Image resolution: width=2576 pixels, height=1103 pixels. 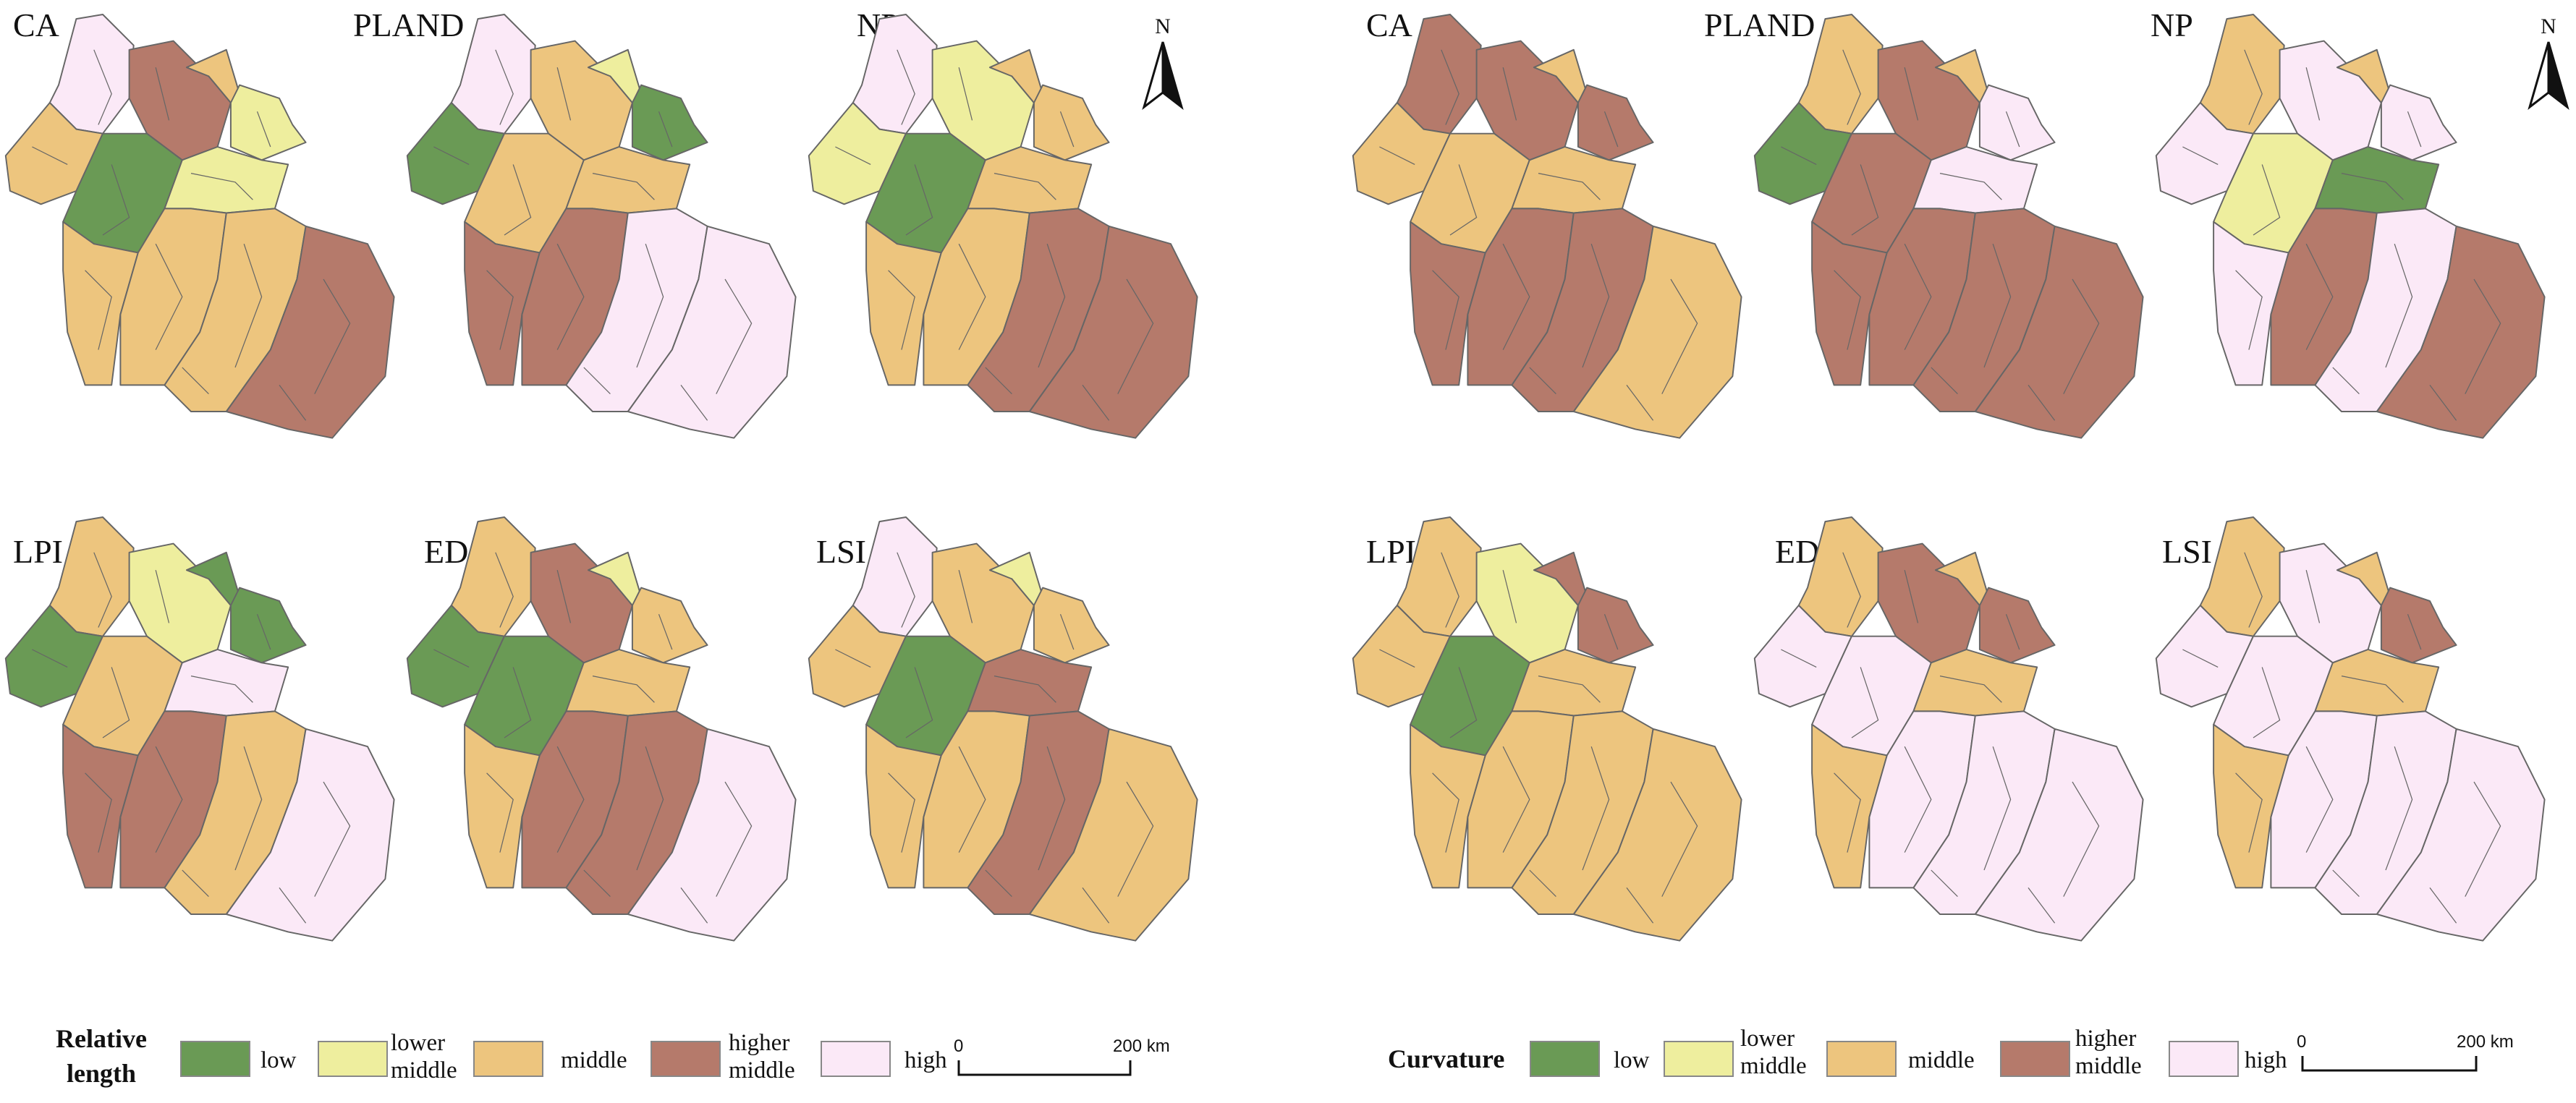 I want to click on legend-title: Curvature, so click(x=1446, y=1058).